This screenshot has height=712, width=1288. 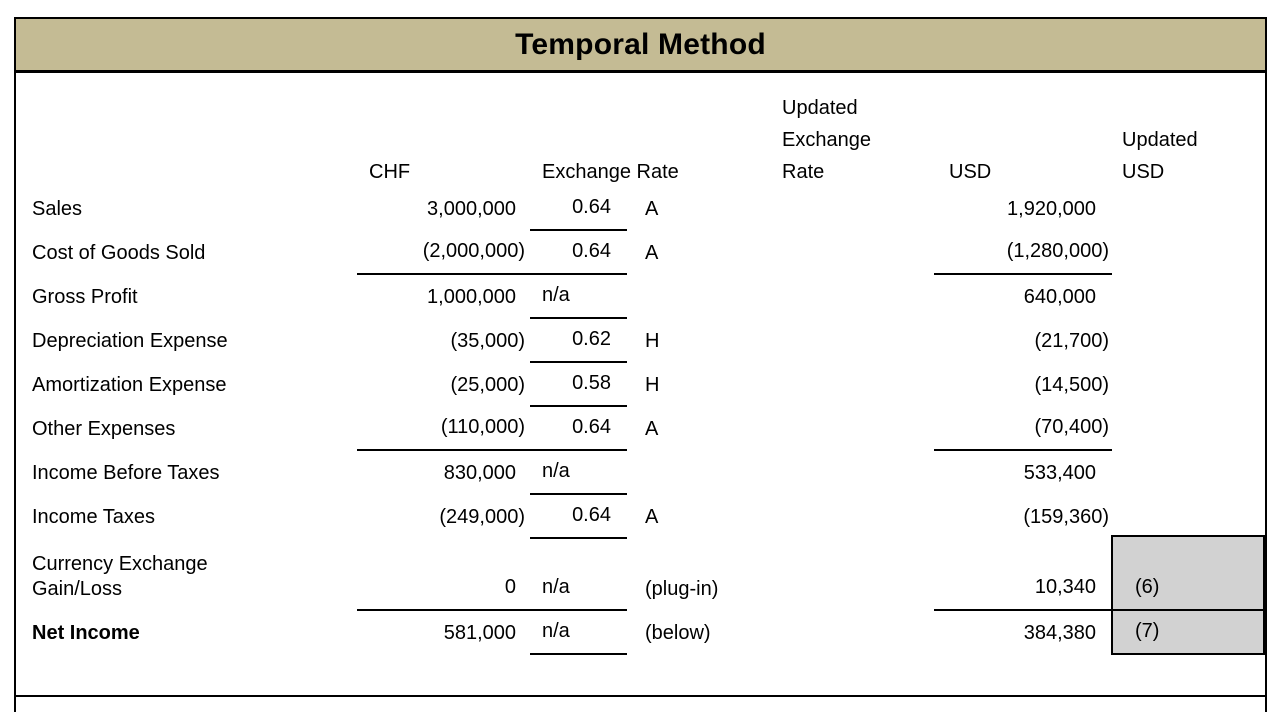 I want to click on column-header-exchange-rate: Exchange Rate, so click(x=610, y=172).